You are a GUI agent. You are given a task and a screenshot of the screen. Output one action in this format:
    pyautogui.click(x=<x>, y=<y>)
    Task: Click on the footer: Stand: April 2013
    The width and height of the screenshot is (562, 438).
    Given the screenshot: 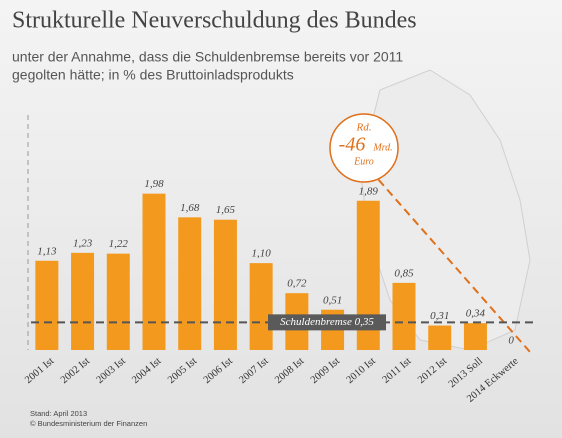 What is the action you would take?
    pyautogui.click(x=58, y=413)
    